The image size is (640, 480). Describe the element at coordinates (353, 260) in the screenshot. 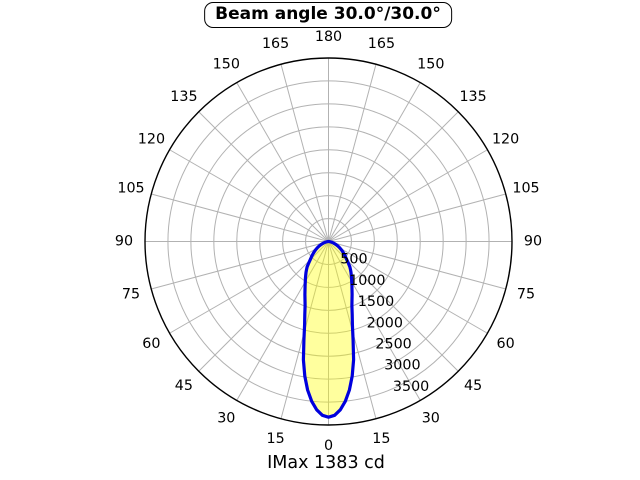

I see `radial-tick-label: 500` at that location.